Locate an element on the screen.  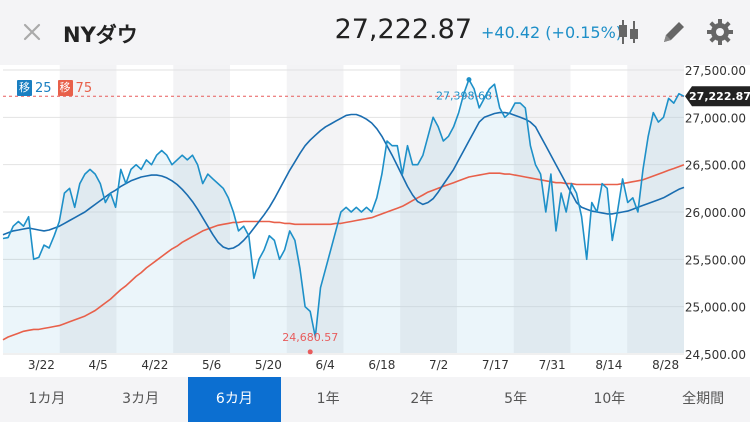
close-icon is located at coordinates (32, 32).